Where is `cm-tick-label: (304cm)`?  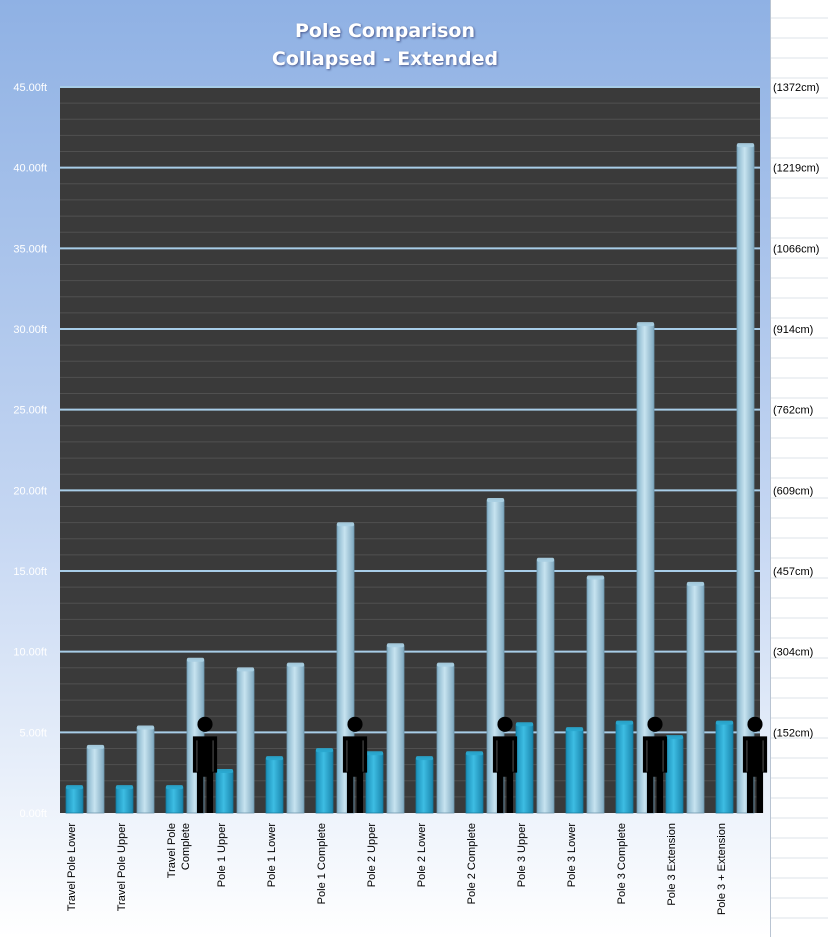 cm-tick-label: (304cm) is located at coordinates (793, 653).